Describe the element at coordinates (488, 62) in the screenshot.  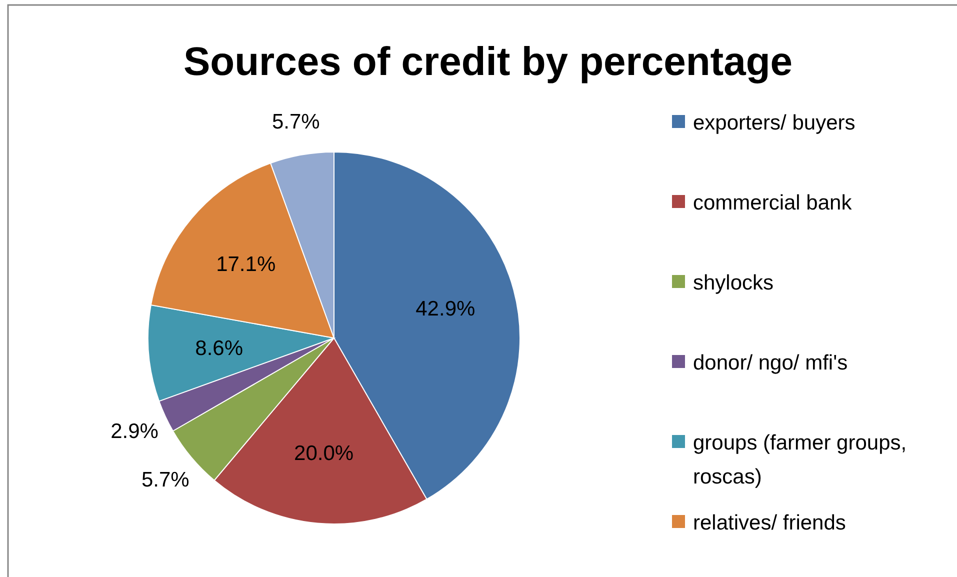
I see `chart-title: Sources of credit by percentage` at that location.